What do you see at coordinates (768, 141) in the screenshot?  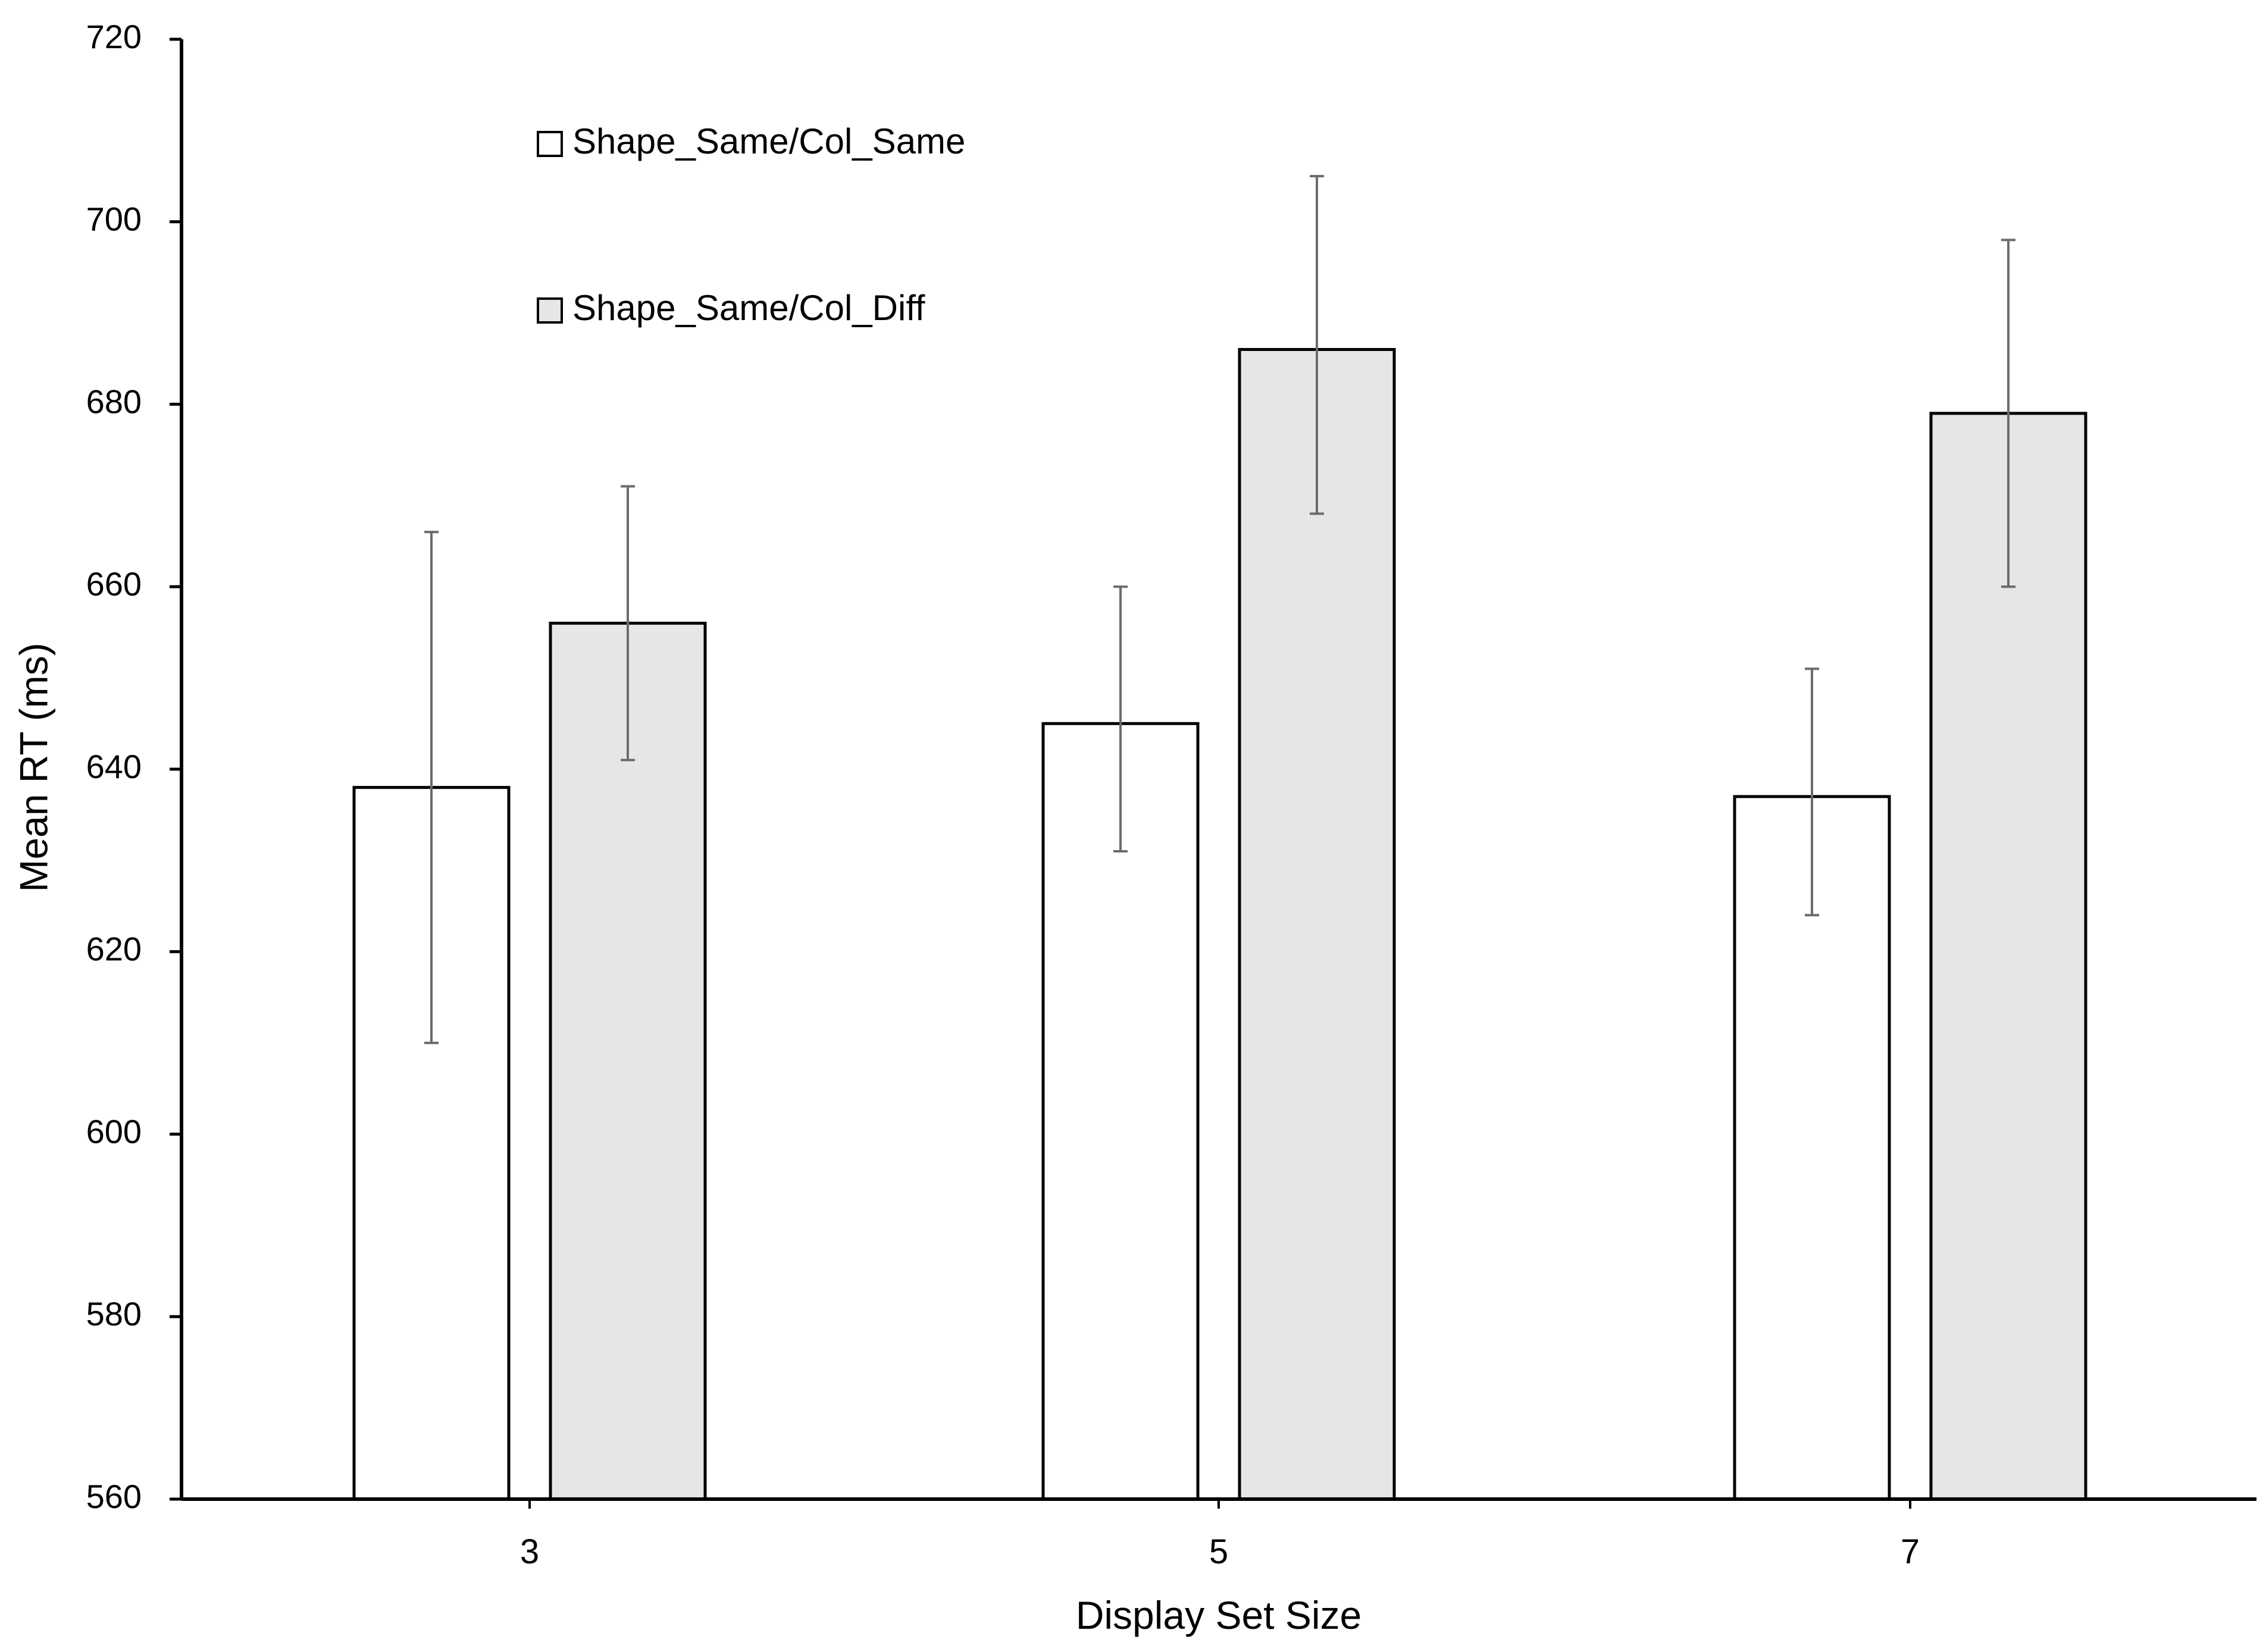 I see `legend-label-series-1: Shape_Same/Col_Same` at bounding box center [768, 141].